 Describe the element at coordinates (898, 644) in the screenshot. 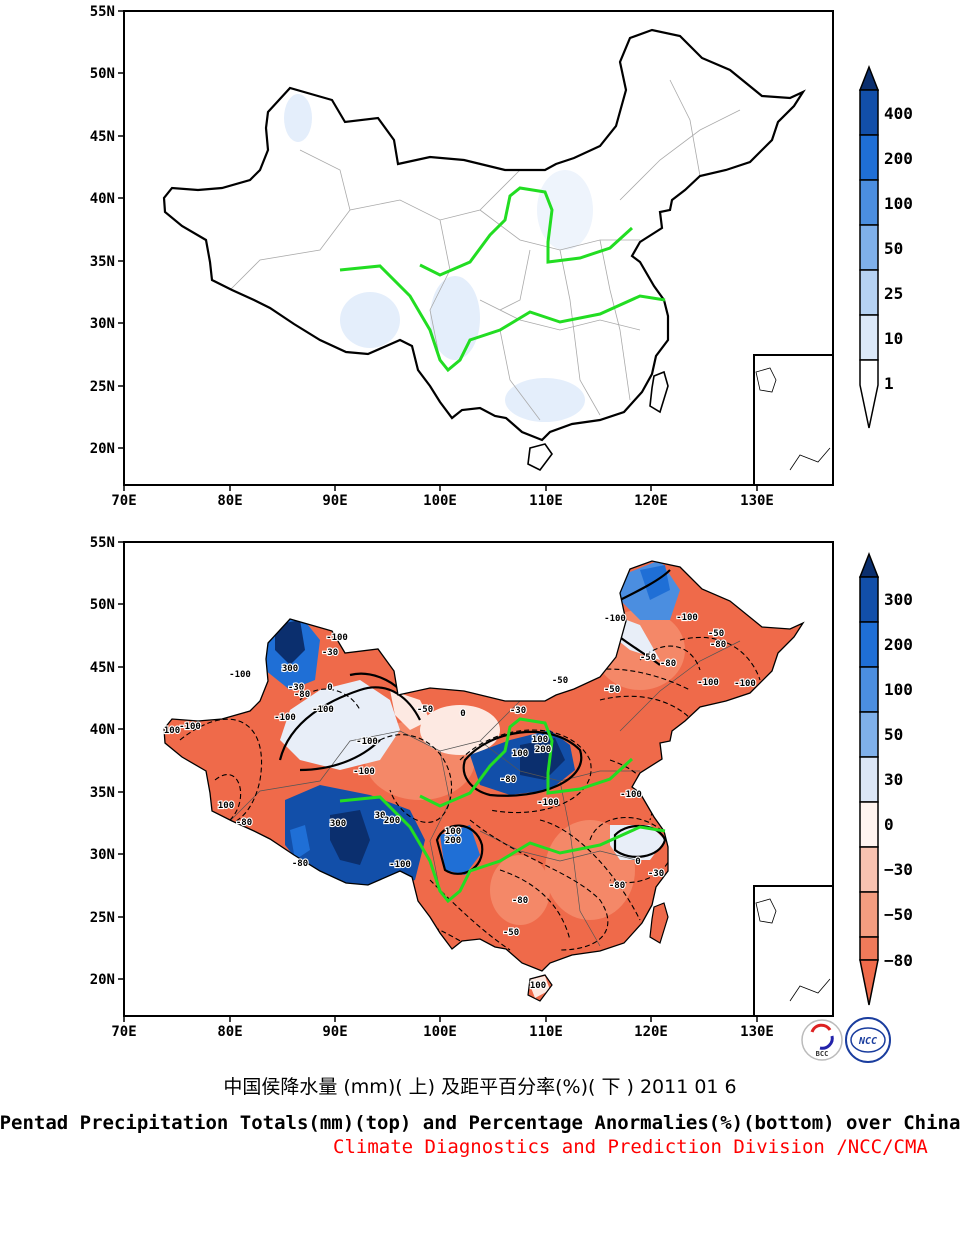

I see `bottom-colorbar-label: 200` at that location.